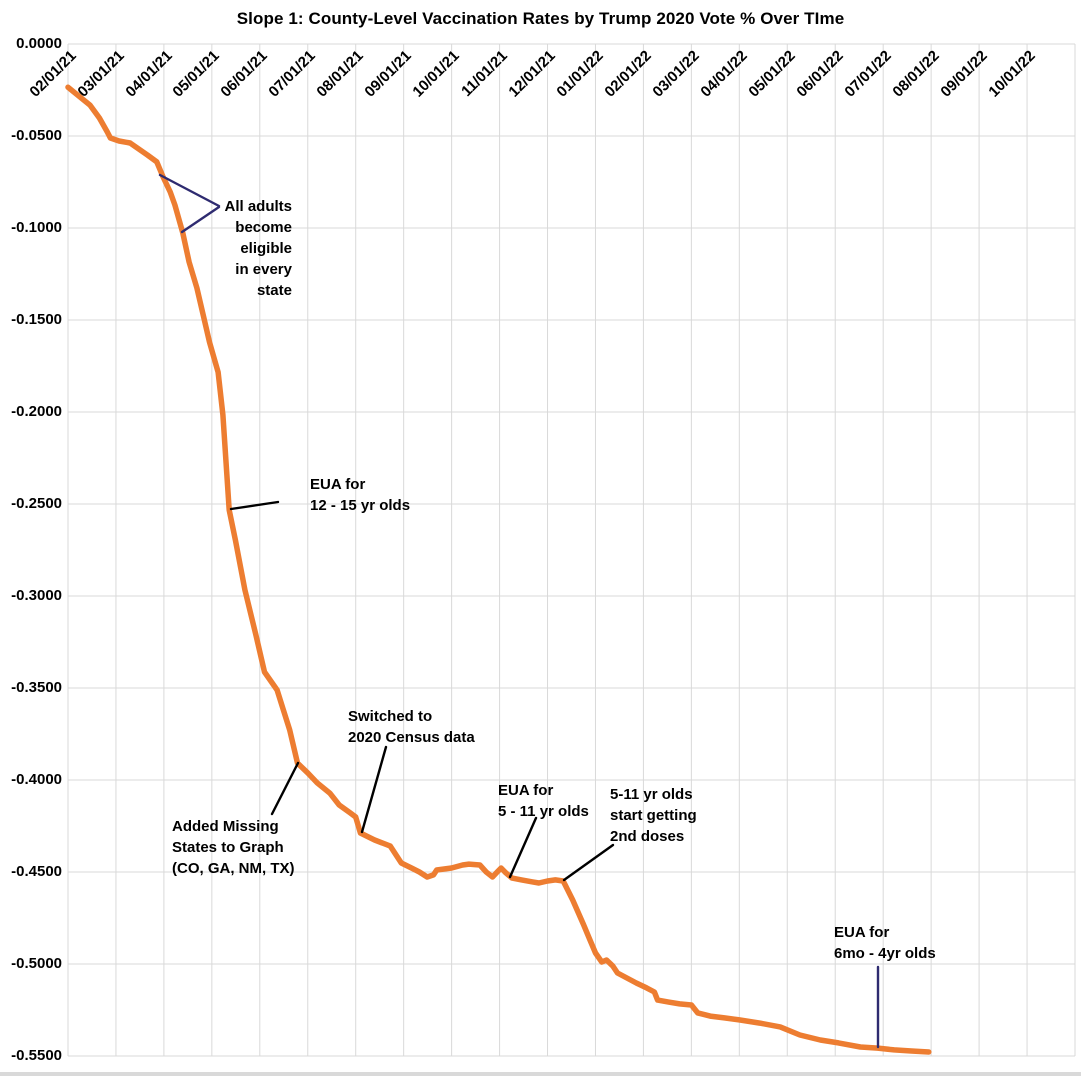 The width and height of the screenshot is (1081, 1081). What do you see at coordinates (540, 1074) in the screenshot?
I see `bottom-strip` at bounding box center [540, 1074].